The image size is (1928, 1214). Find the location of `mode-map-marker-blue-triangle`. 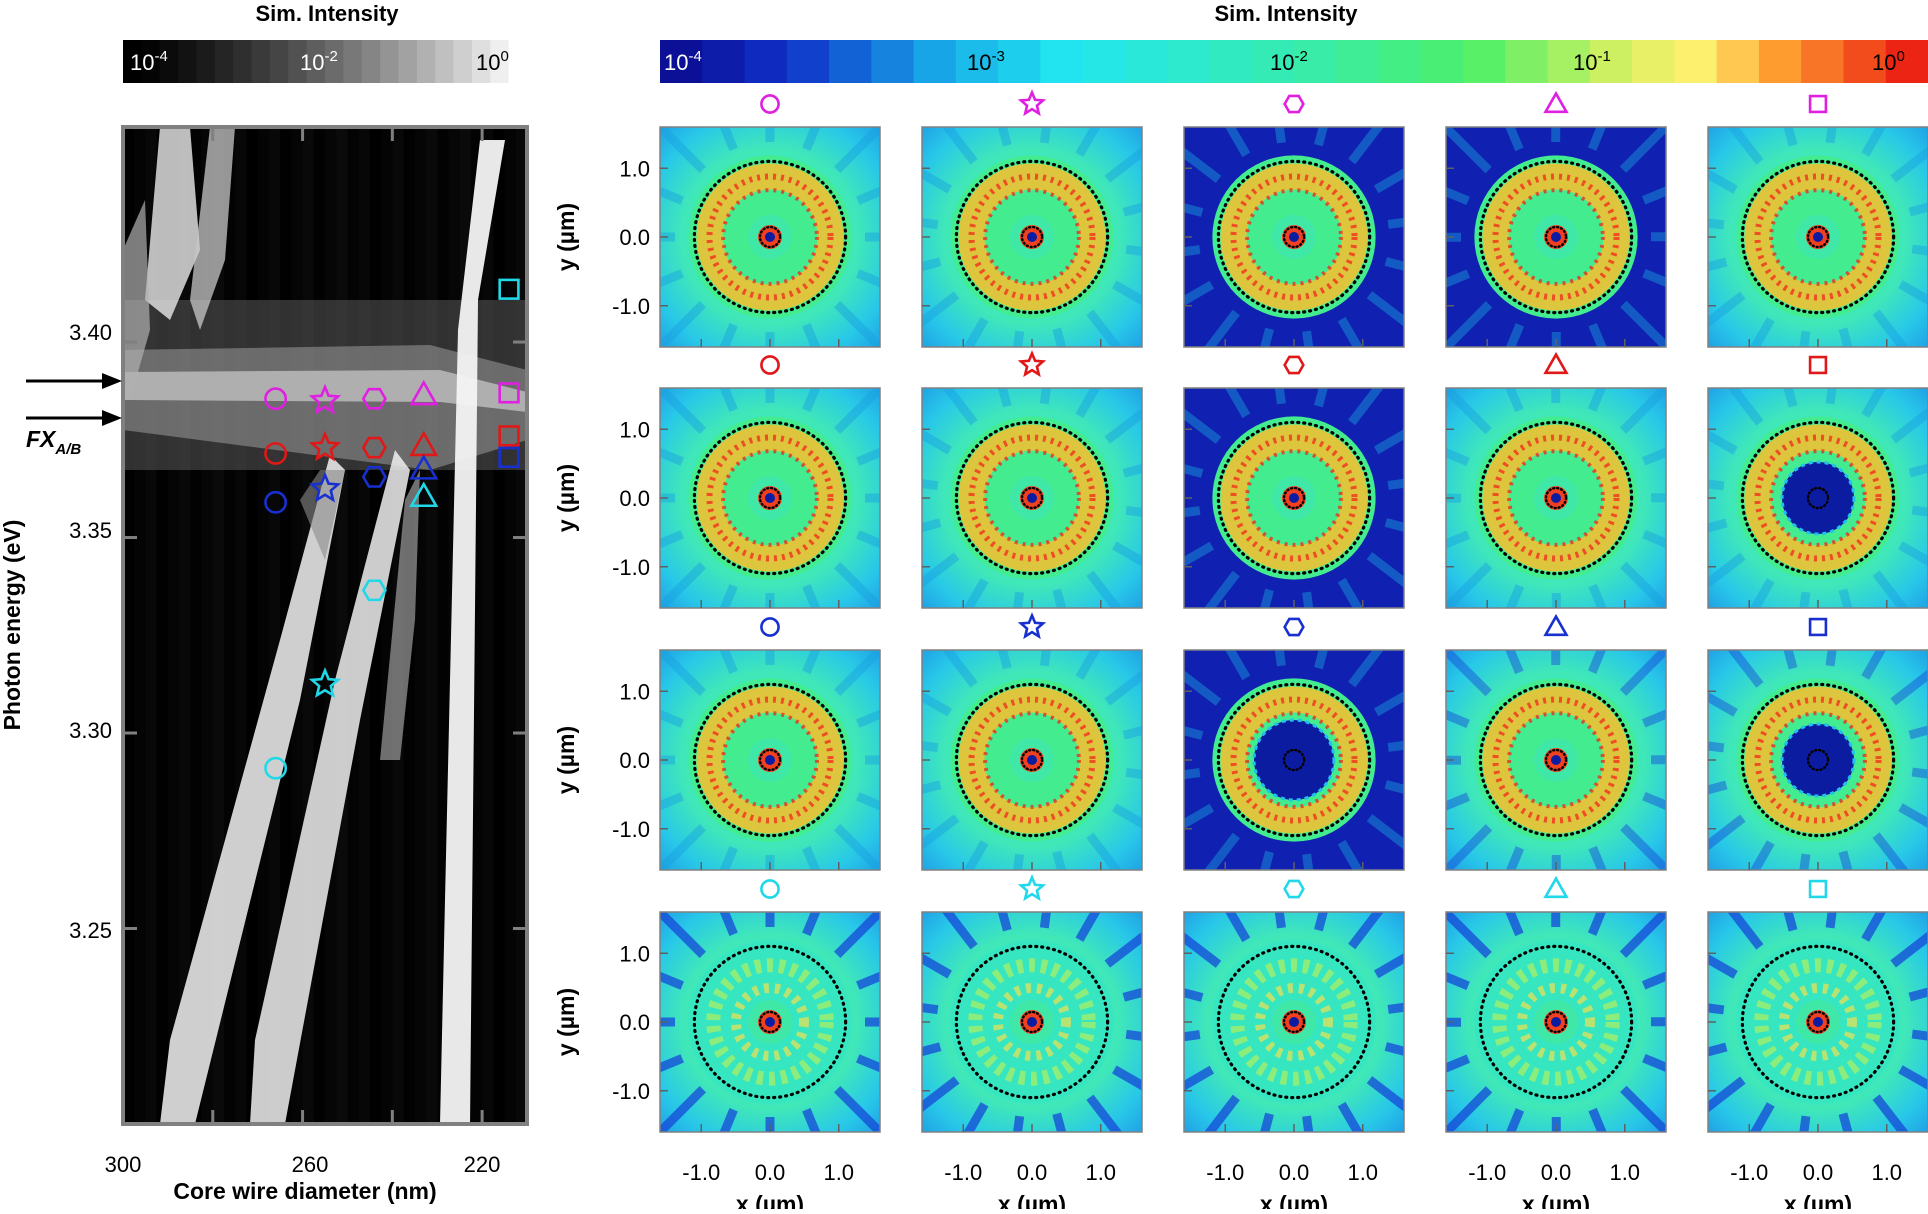

mode-map-marker-blue-triangle is located at coordinates (1556, 626).